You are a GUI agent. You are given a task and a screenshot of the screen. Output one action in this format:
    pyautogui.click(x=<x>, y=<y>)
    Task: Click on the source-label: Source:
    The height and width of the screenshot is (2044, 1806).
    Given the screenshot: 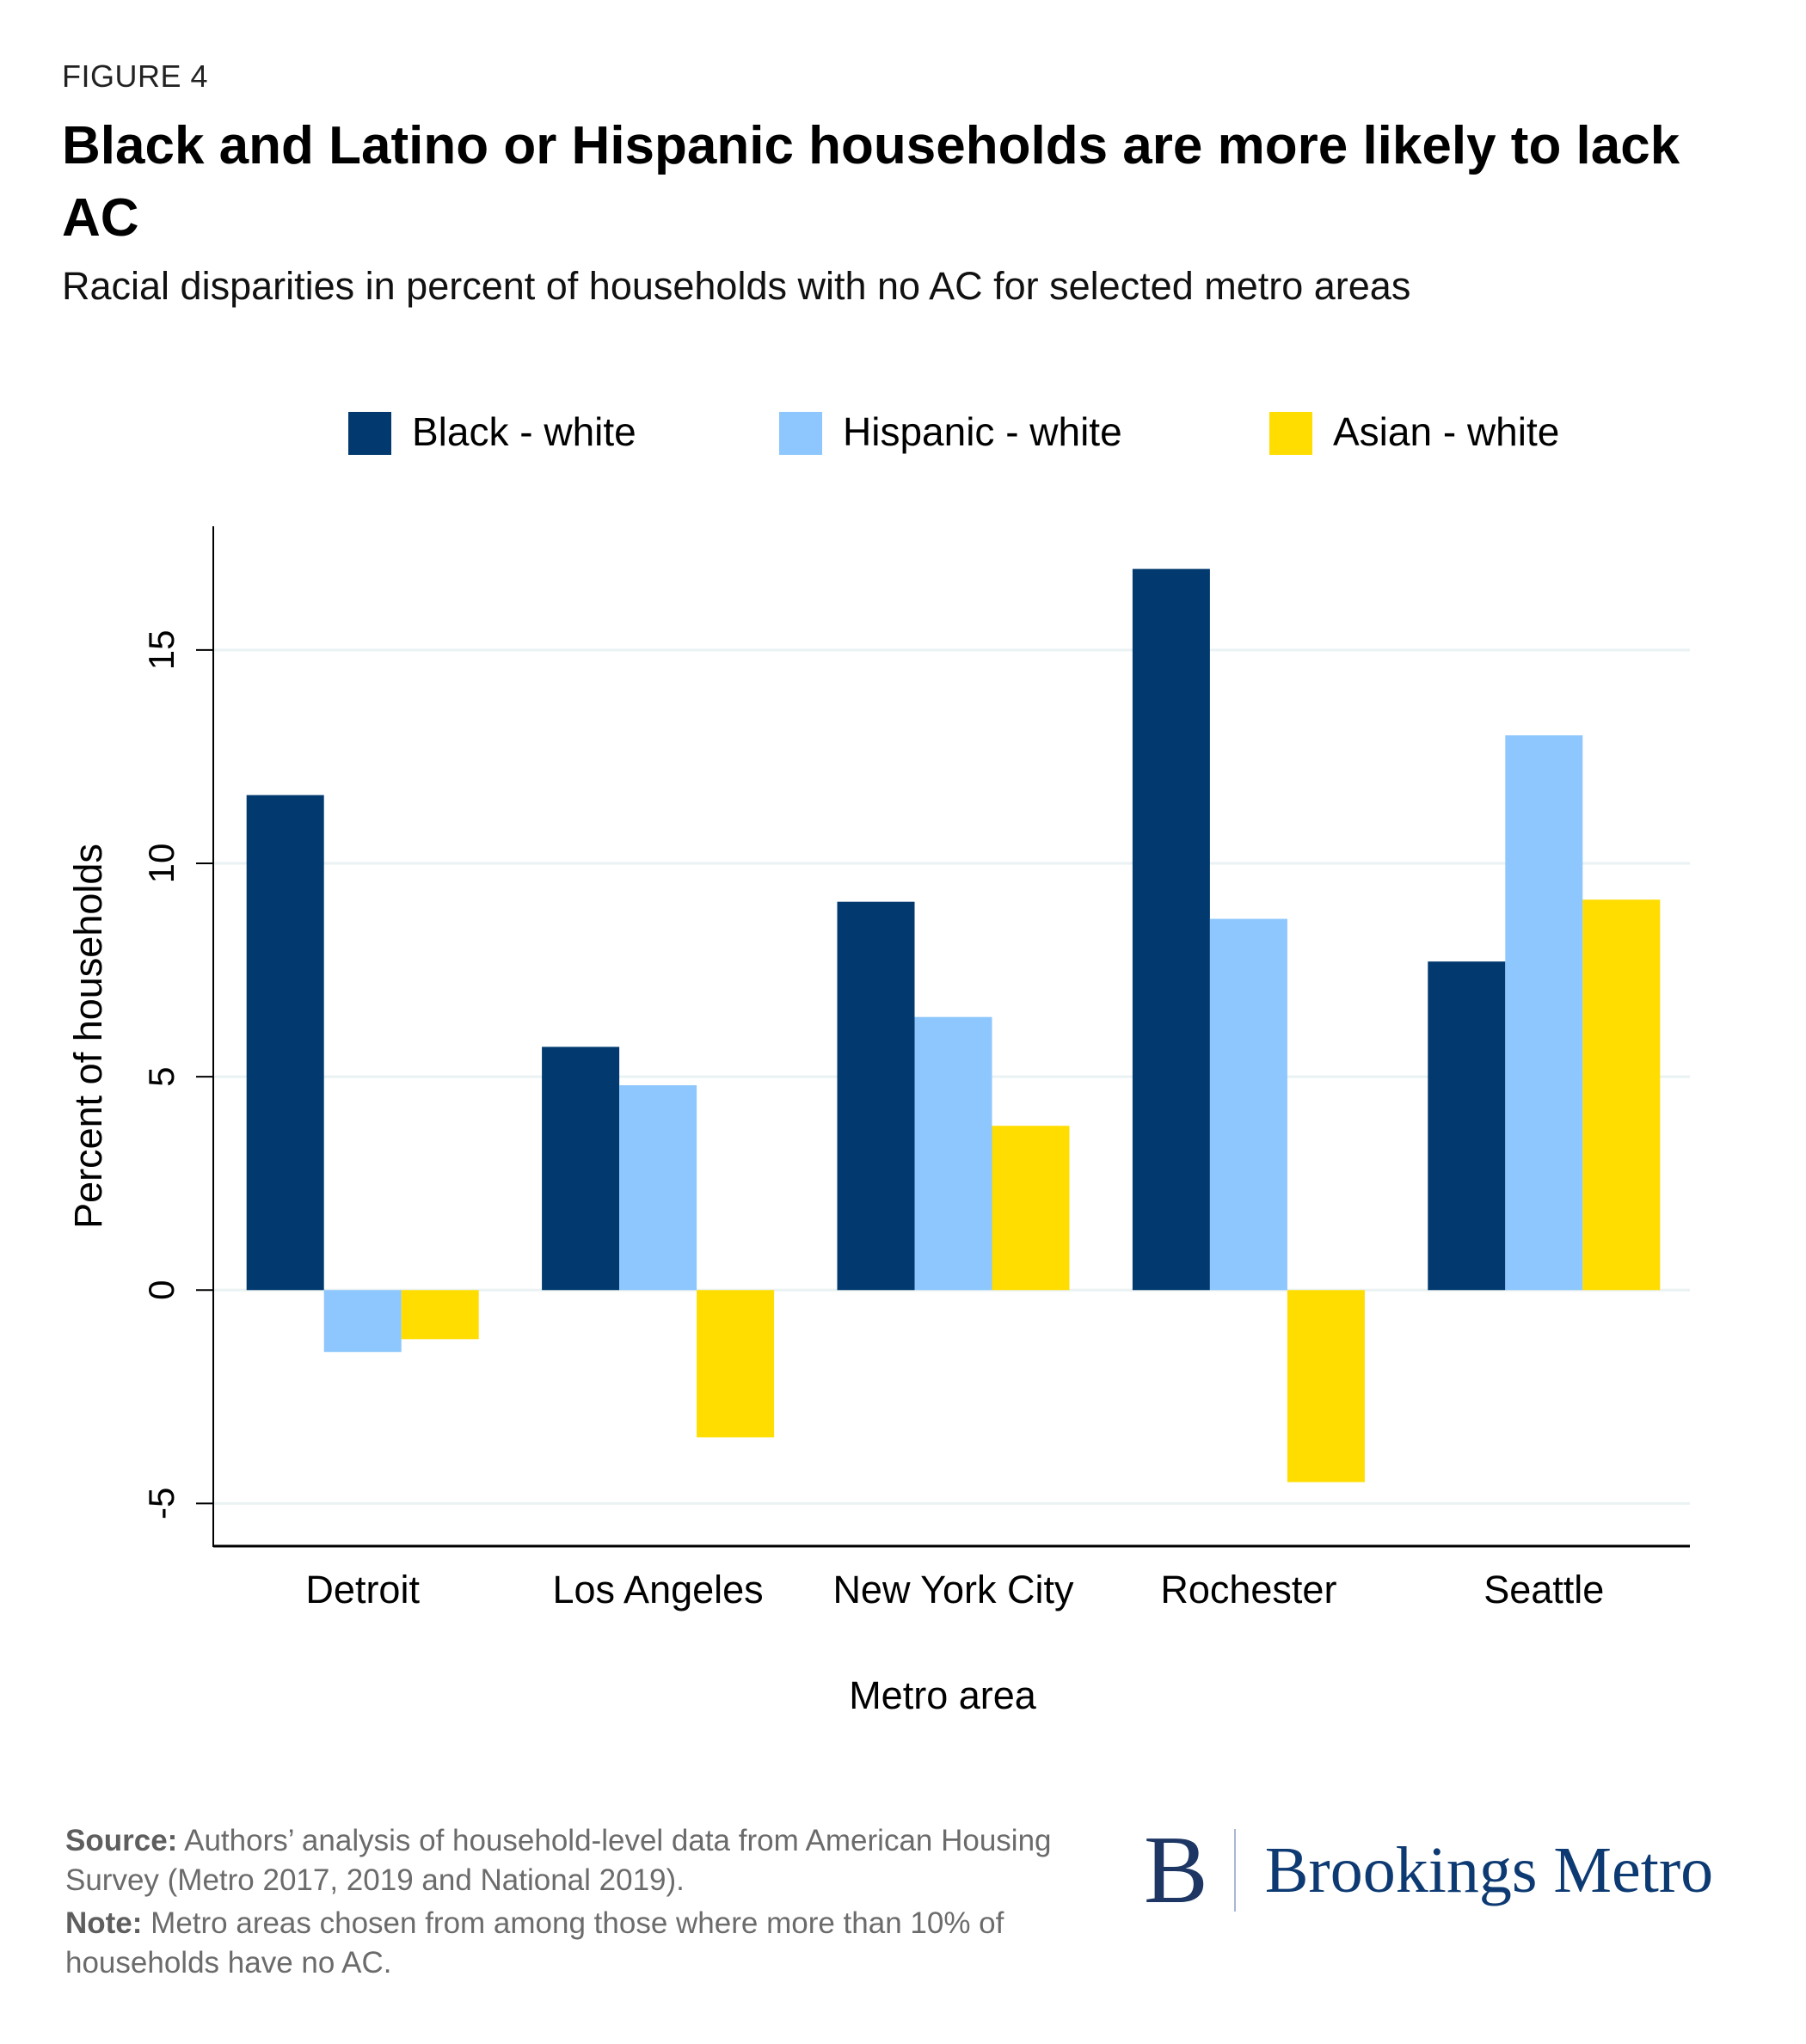 What is the action you would take?
    pyautogui.click(x=122, y=1840)
    